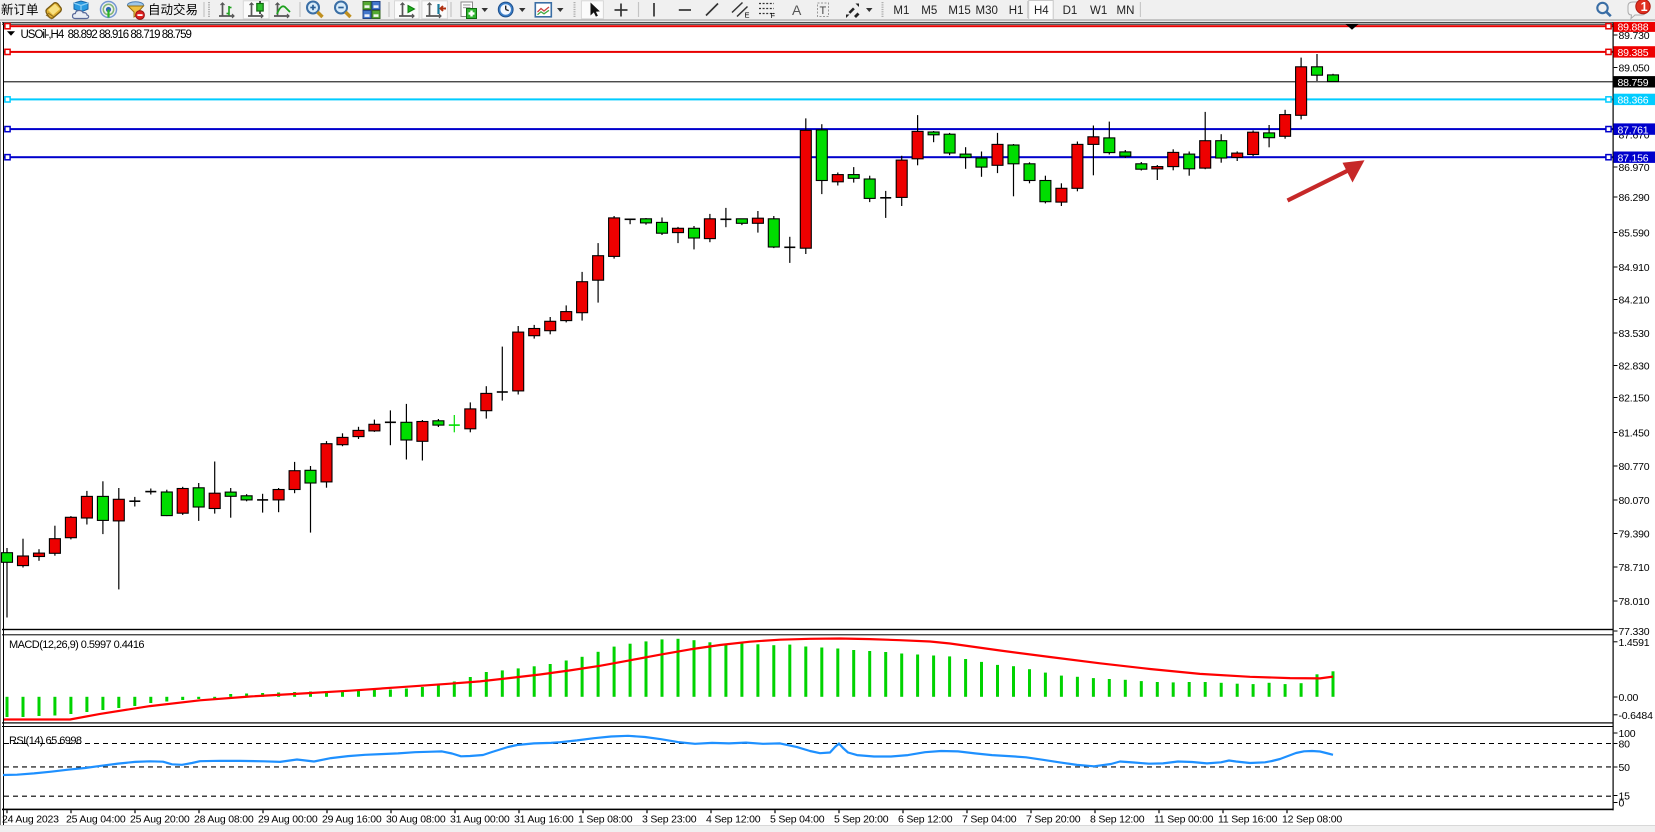 The height and width of the screenshot is (832, 1655). I want to click on svg-text: 50, so click(1625, 768).